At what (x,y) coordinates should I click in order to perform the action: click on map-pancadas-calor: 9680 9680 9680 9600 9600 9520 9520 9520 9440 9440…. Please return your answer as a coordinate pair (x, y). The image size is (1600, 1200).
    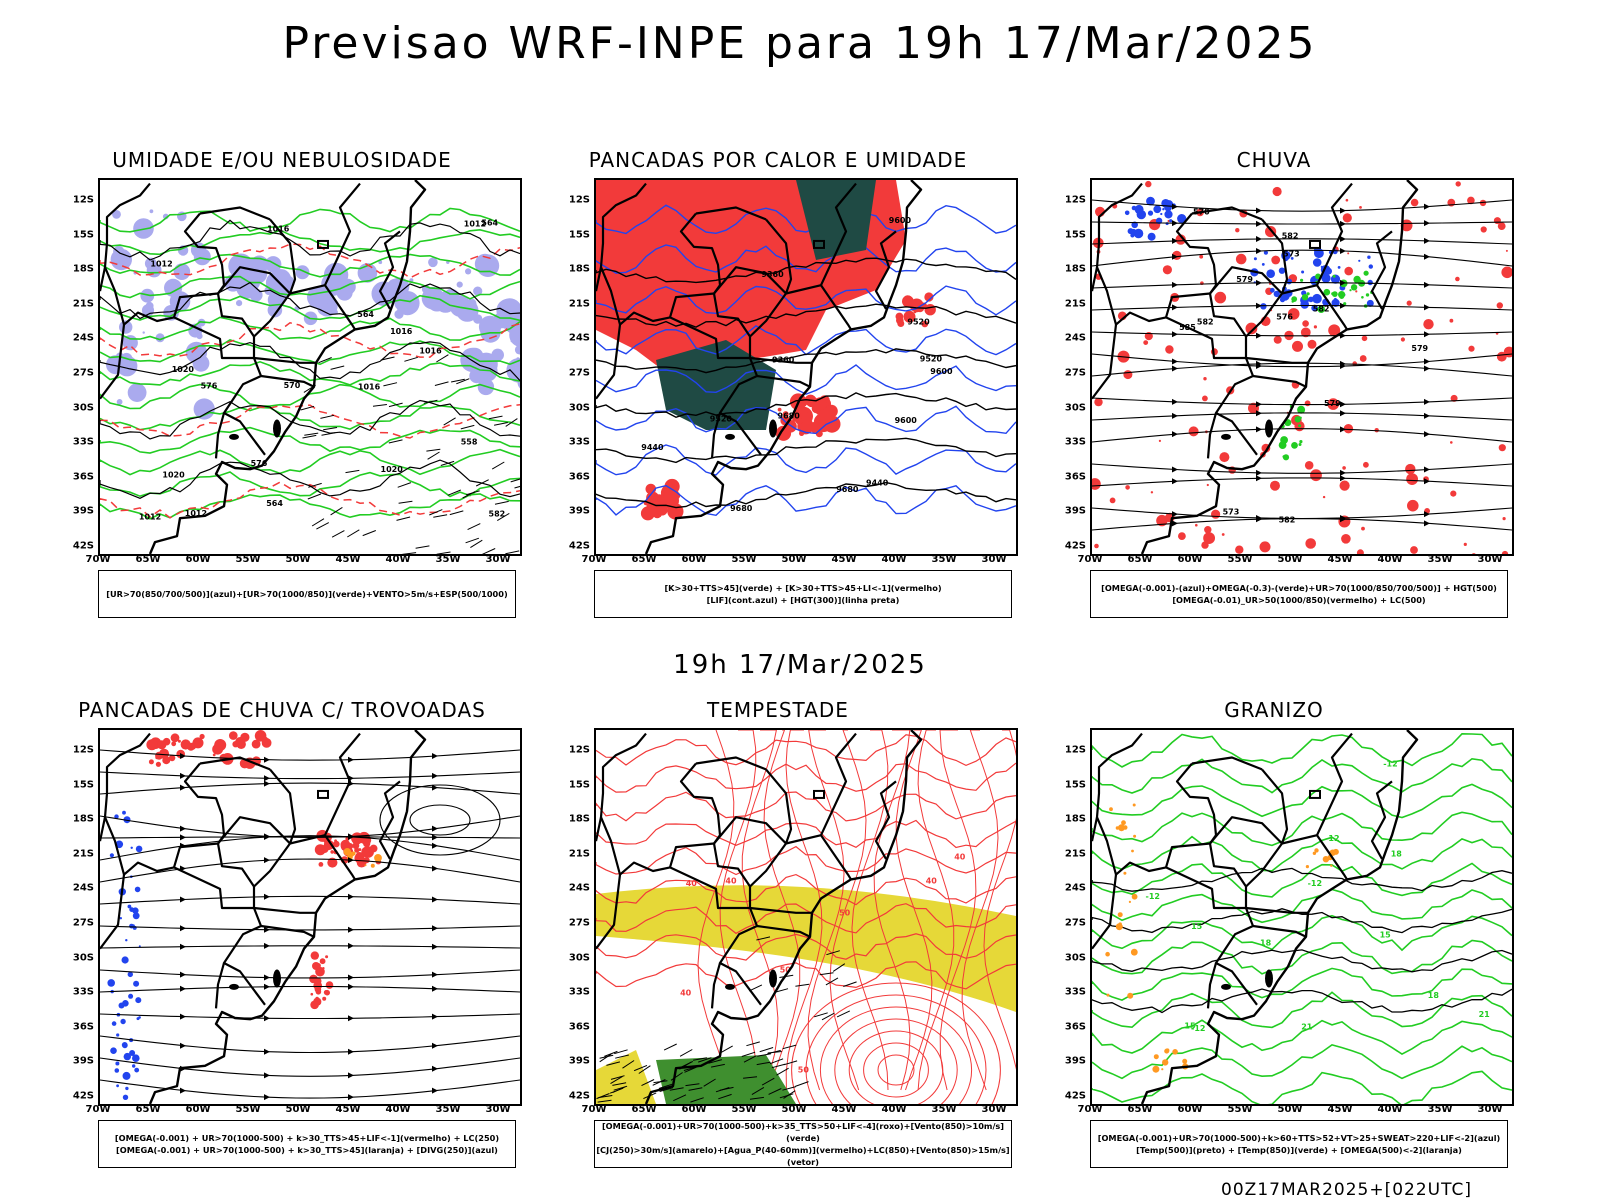
    Looking at the image, I should click on (806, 367).